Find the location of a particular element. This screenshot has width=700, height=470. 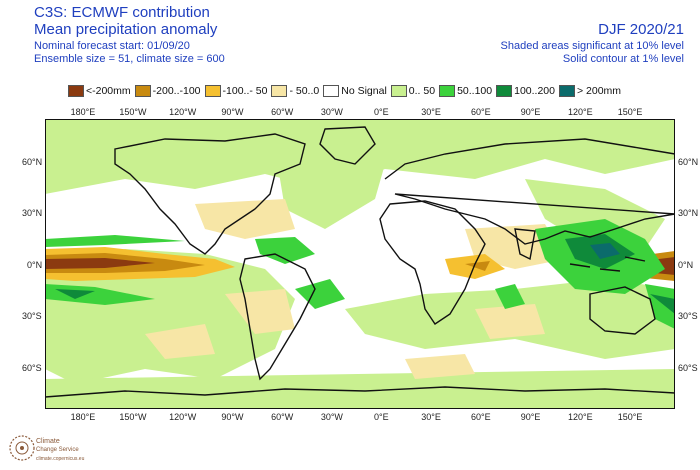

legend-label: 0.. 50 is located at coordinates (422, 91).